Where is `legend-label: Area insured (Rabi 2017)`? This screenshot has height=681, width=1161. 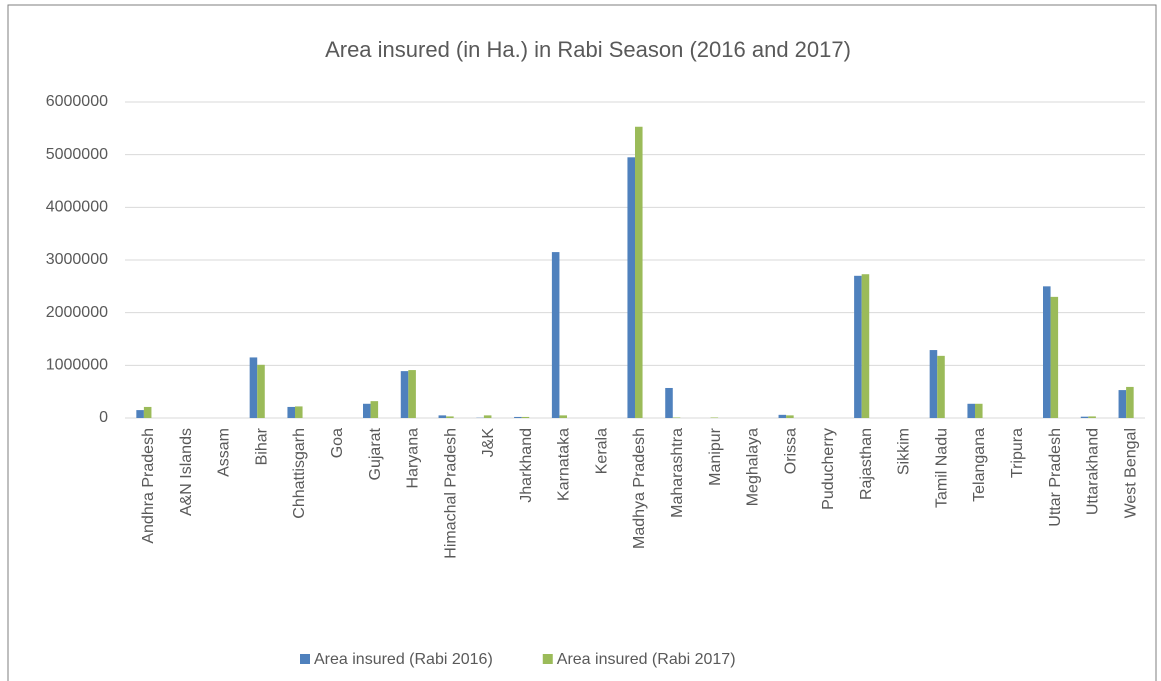
legend-label: Area insured (Rabi 2017) is located at coordinates (646, 659).